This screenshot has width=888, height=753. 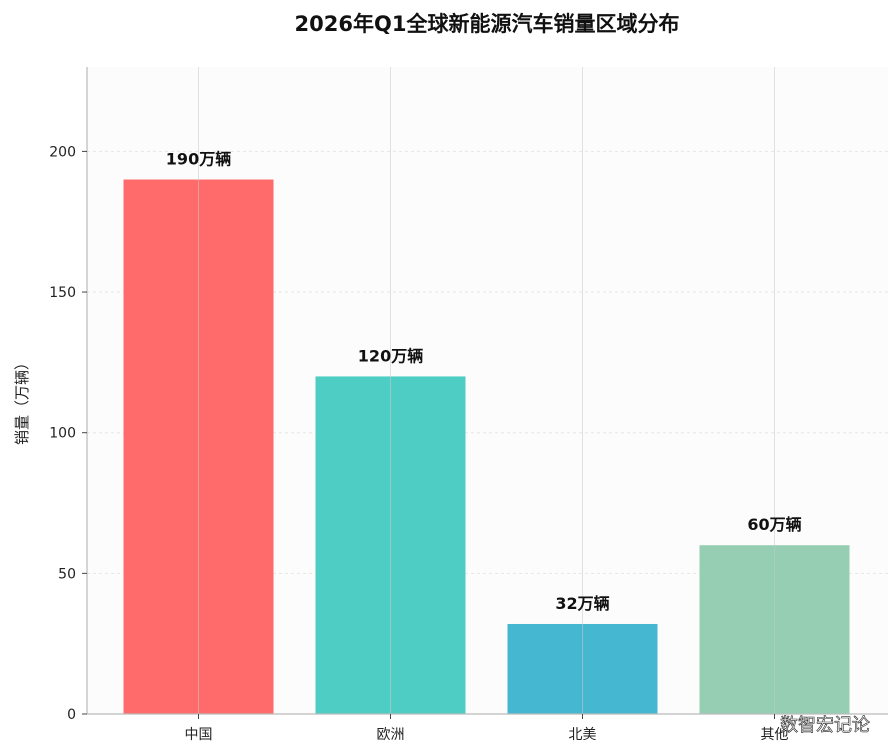 What do you see at coordinates (487, 24) in the screenshot?
I see `chart-title: 2026年Q1全球新能源汽车销量区域分布` at bounding box center [487, 24].